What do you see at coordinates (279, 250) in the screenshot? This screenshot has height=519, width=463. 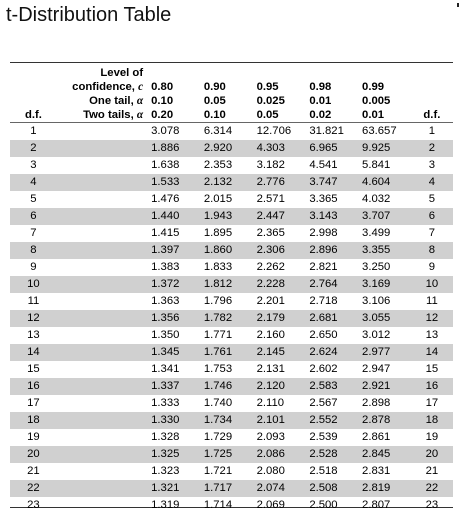 I see `critical-value-cell: 2.306` at bounding box center [279, 250].